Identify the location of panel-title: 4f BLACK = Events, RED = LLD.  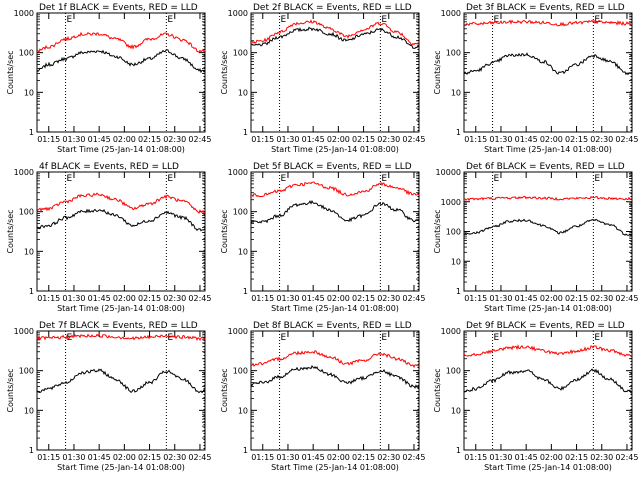
(109, 167).